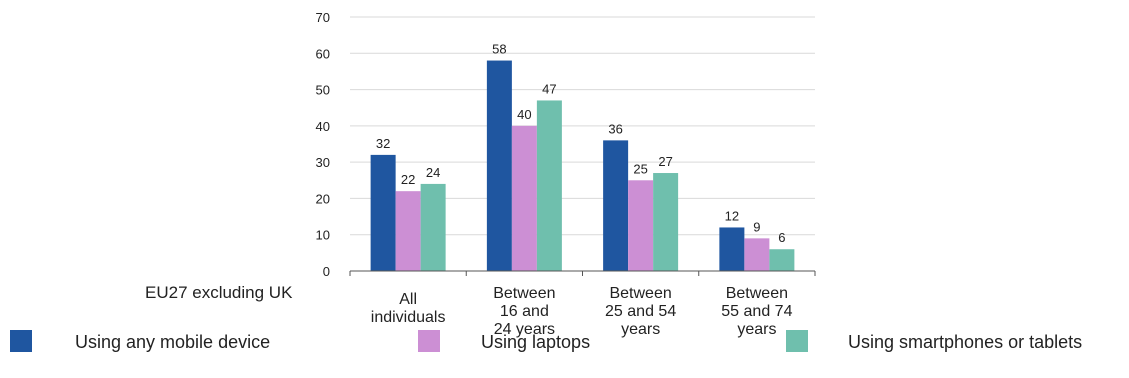 Image resolution: width=1129 pixels, height=378 pixels. I want to click on legend-label: Using smartphones or tablets, so click(965, 342).